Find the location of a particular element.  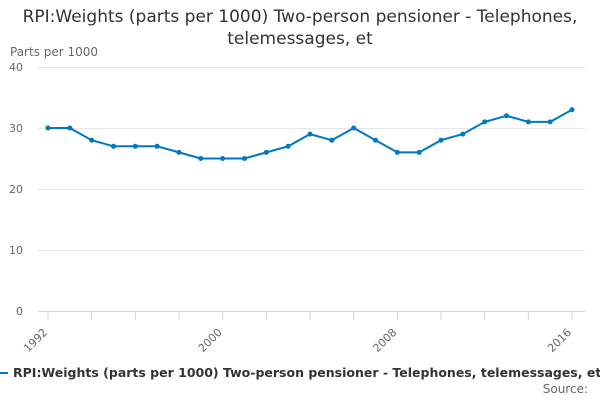

y-tick-label: 30 is located at coordinates (16, 128).